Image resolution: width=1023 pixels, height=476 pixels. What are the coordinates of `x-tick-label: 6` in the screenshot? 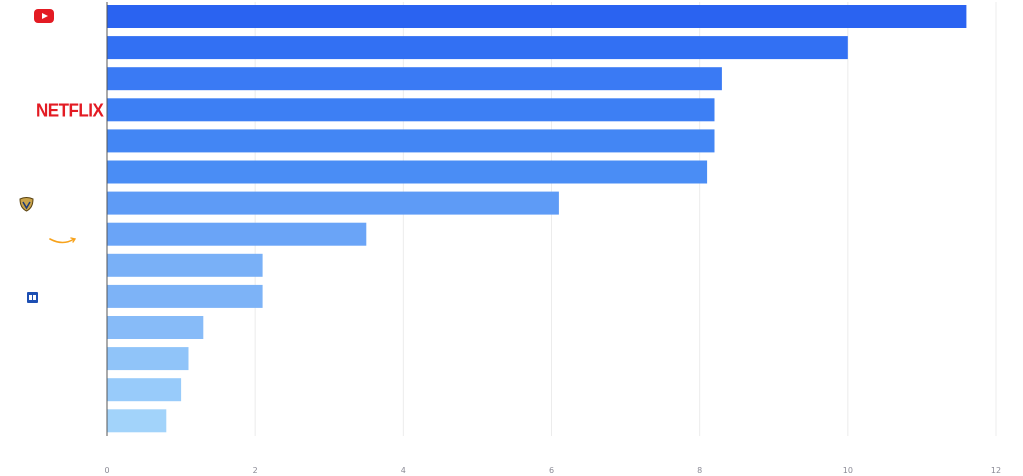 It's located at (551, 470).